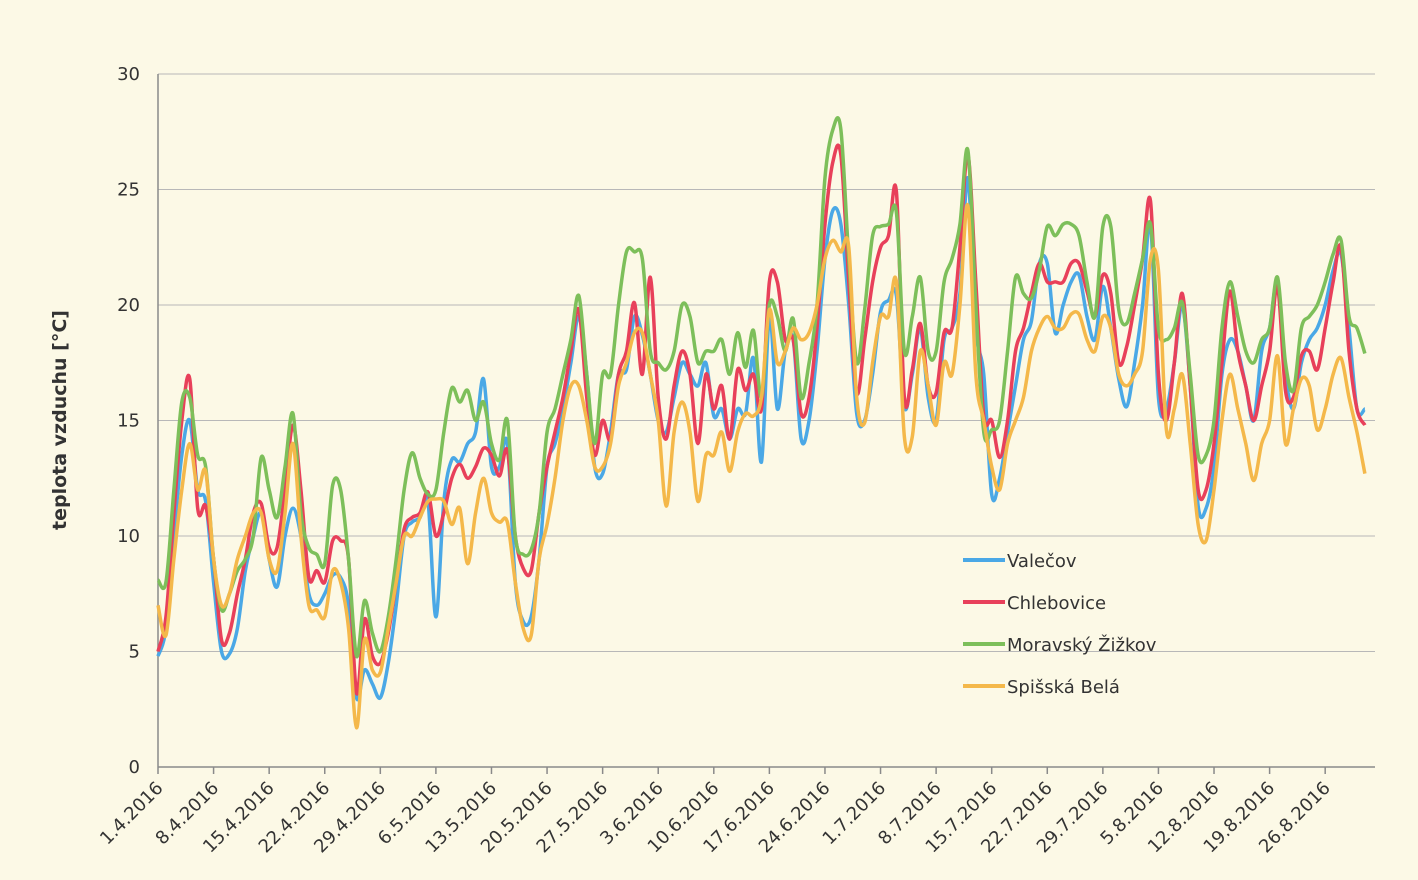 The height and width of the screenshot is (880, 1418). Describe the element at coordinates (1042, 561) in the screenshot. I see `legend-label: Valečov` at that location.